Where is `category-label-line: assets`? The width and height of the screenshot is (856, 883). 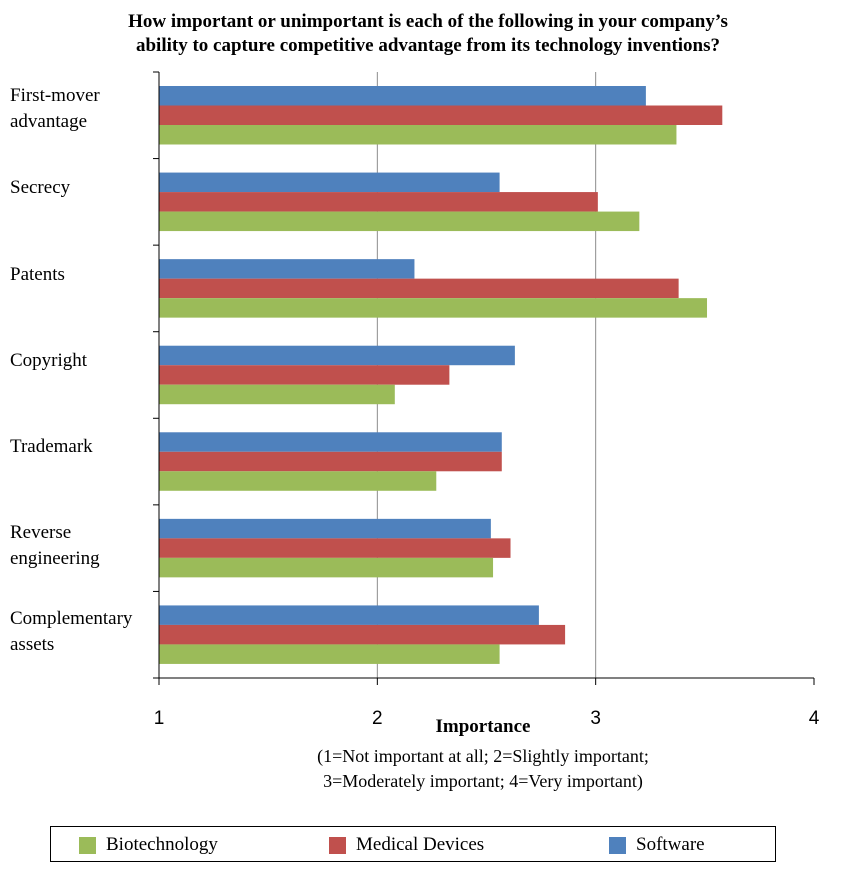
category-label-line: assets is located at coordinates (32, 644).